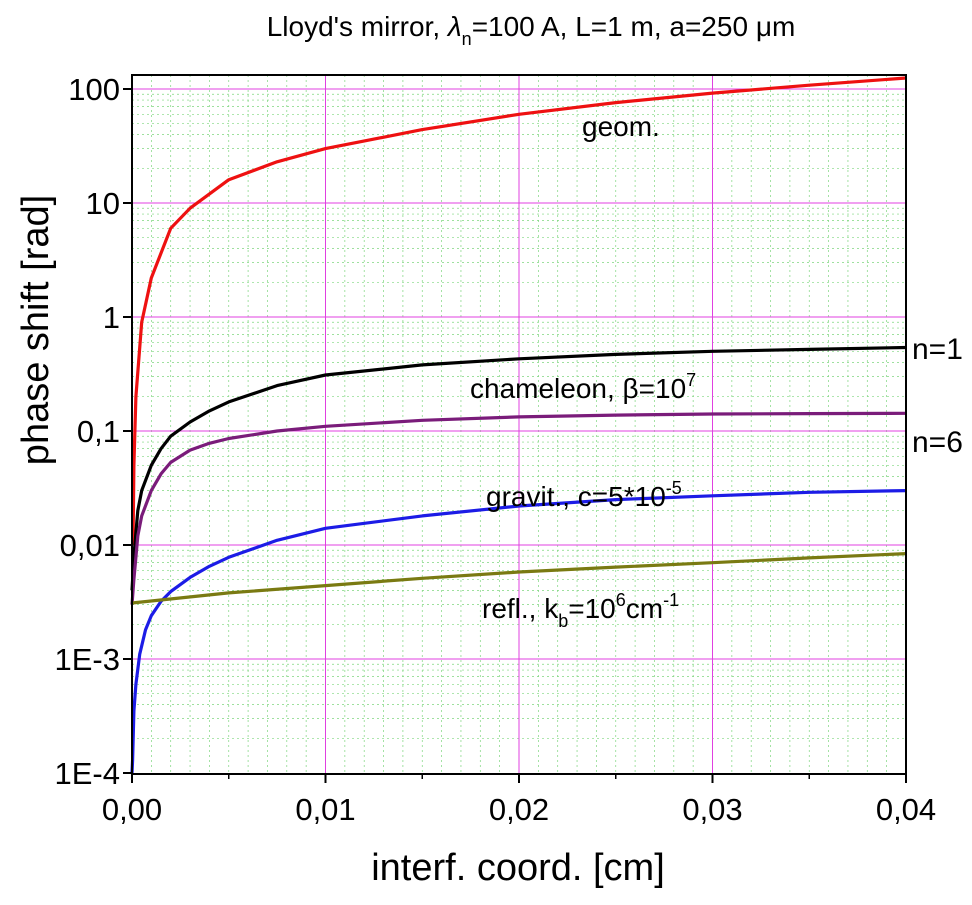 The image size is (972, 905). I want to click on series-label-n1: n=1, so click(937, 349).